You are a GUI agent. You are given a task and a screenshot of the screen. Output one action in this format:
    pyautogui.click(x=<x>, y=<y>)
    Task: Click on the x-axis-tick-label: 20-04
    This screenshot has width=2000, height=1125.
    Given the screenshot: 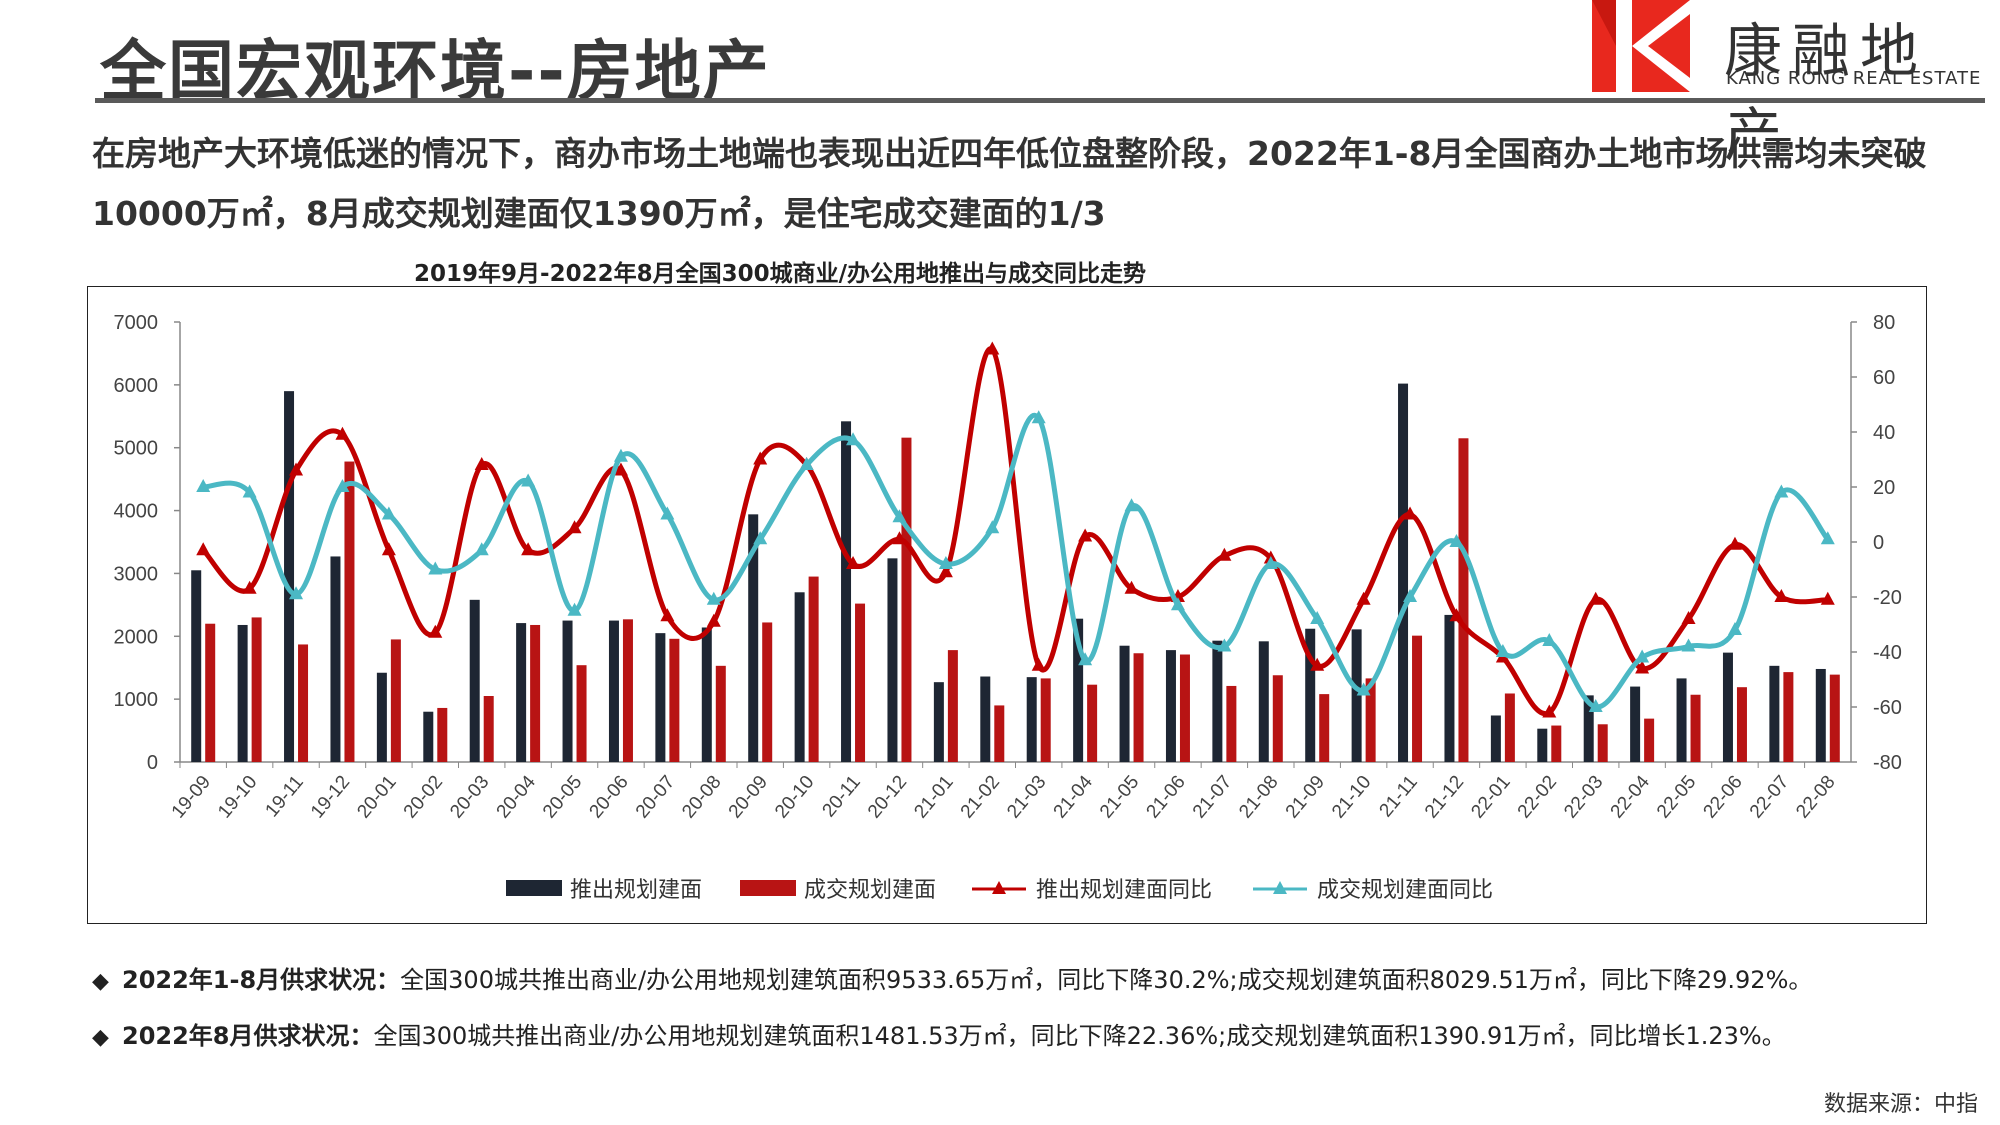 What is the action you would take?
    pyautogui.click(x=517, y=796)
    